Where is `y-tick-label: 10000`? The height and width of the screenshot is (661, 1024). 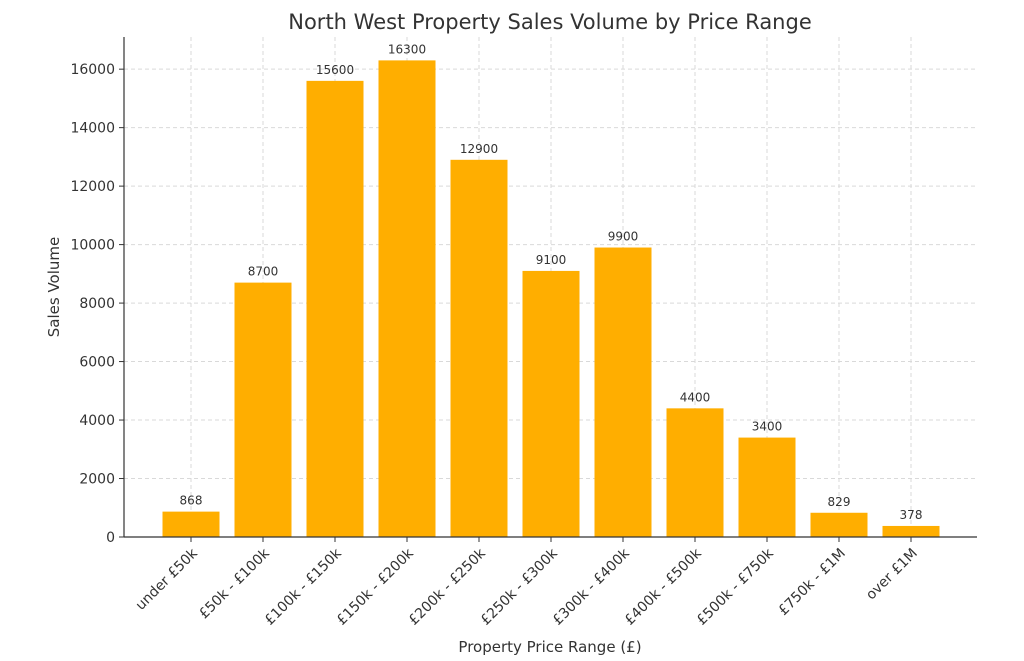 y-tick-label: 10000 is located at coordinates (92, 246).